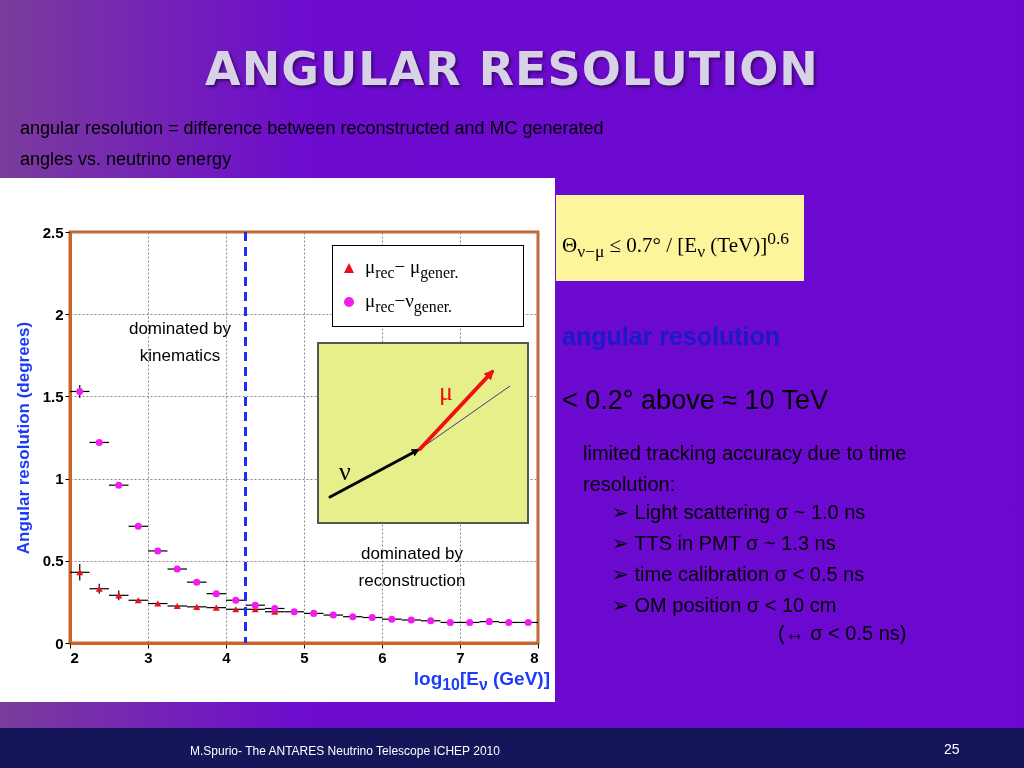  What do you see at coordinates (53, 396) in the screenshot?
I see `y-tick-label: 1.5` at bounding box center [53, 396].